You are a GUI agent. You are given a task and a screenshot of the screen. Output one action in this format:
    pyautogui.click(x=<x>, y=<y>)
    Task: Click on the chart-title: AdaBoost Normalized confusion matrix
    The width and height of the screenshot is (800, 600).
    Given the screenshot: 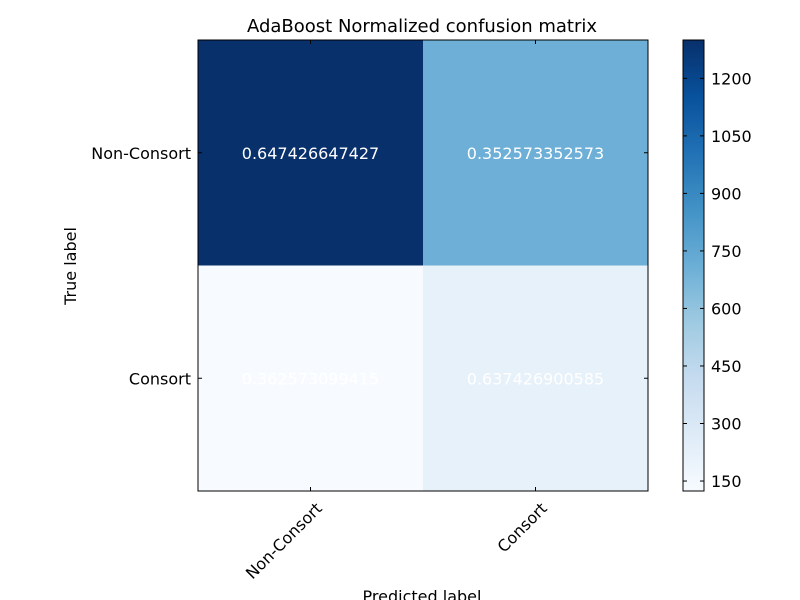 What is the action you would take?
    pyautogui.click(x=422, y=26)
    